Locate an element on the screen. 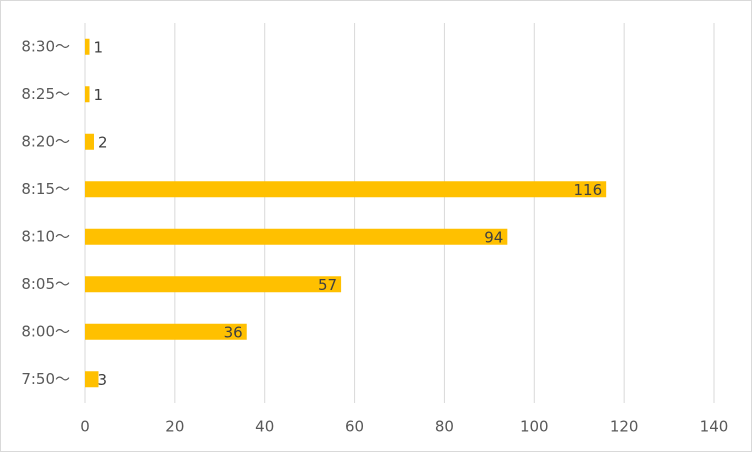 This screenshot has height=452, width=752. x-tick-label: 20 is located at coordinates (174, 427).